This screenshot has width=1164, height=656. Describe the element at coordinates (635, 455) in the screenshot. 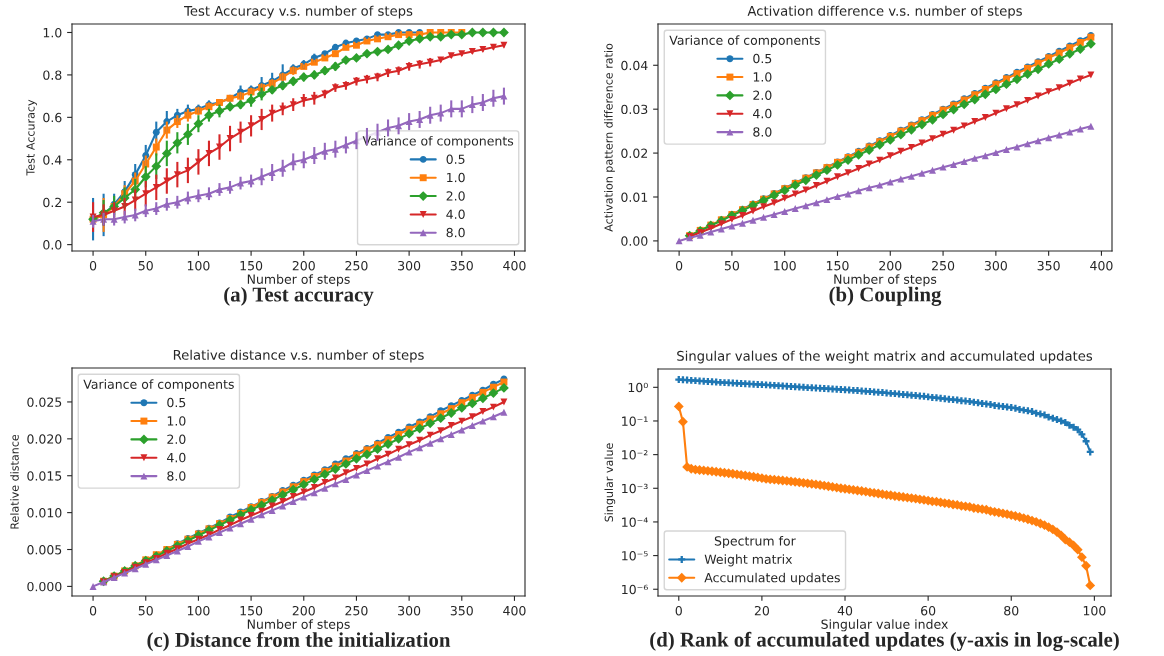

I see `y-tick-label: 10⁻²` at that location.